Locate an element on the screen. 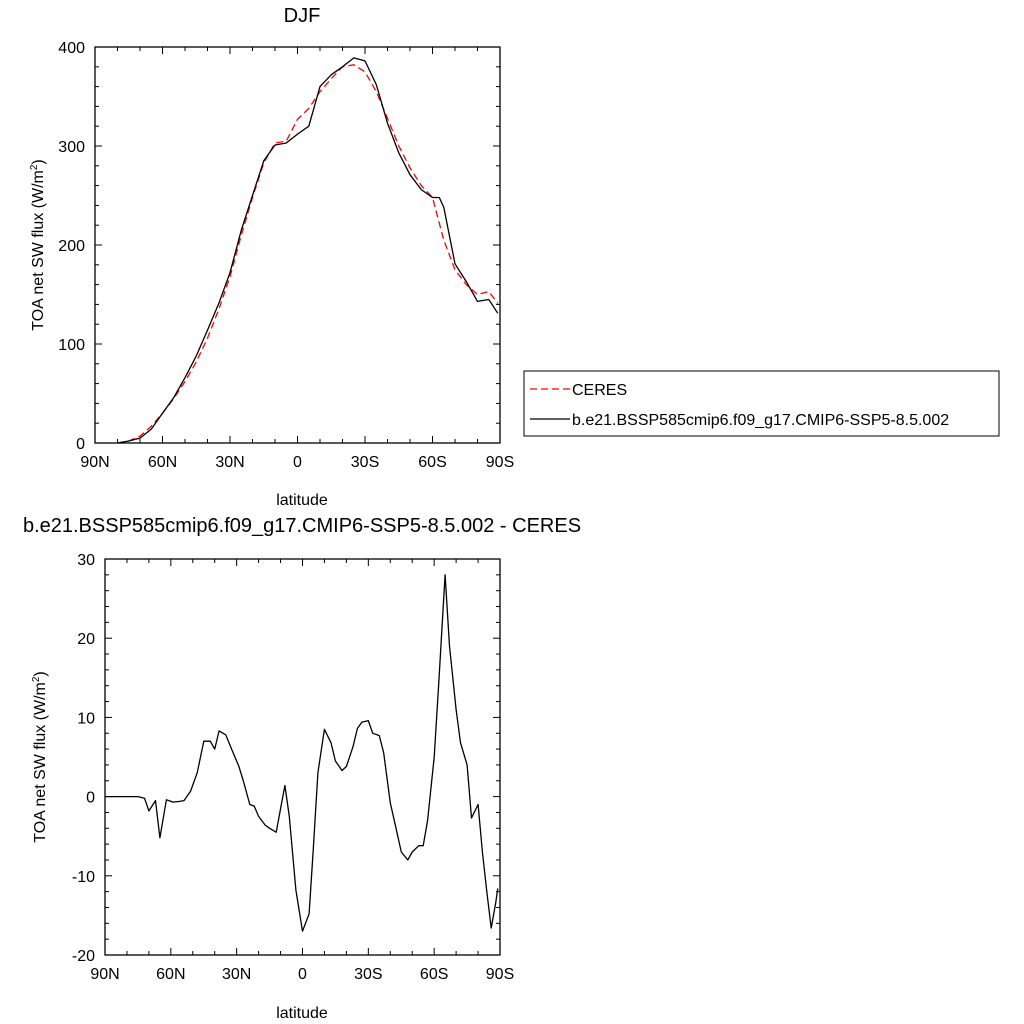 The image size is (1024, 1024). bottom-y-tick-label: 10 is located at coordinates (86, 718).